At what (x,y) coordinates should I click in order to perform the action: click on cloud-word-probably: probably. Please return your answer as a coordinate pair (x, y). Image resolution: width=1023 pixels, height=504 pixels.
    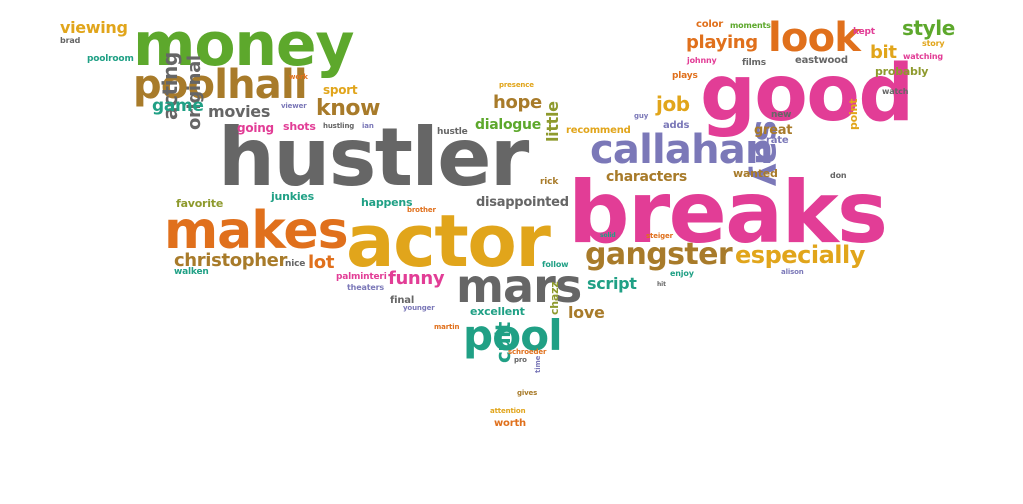
    Looking at the image, I should click on (902, 71).